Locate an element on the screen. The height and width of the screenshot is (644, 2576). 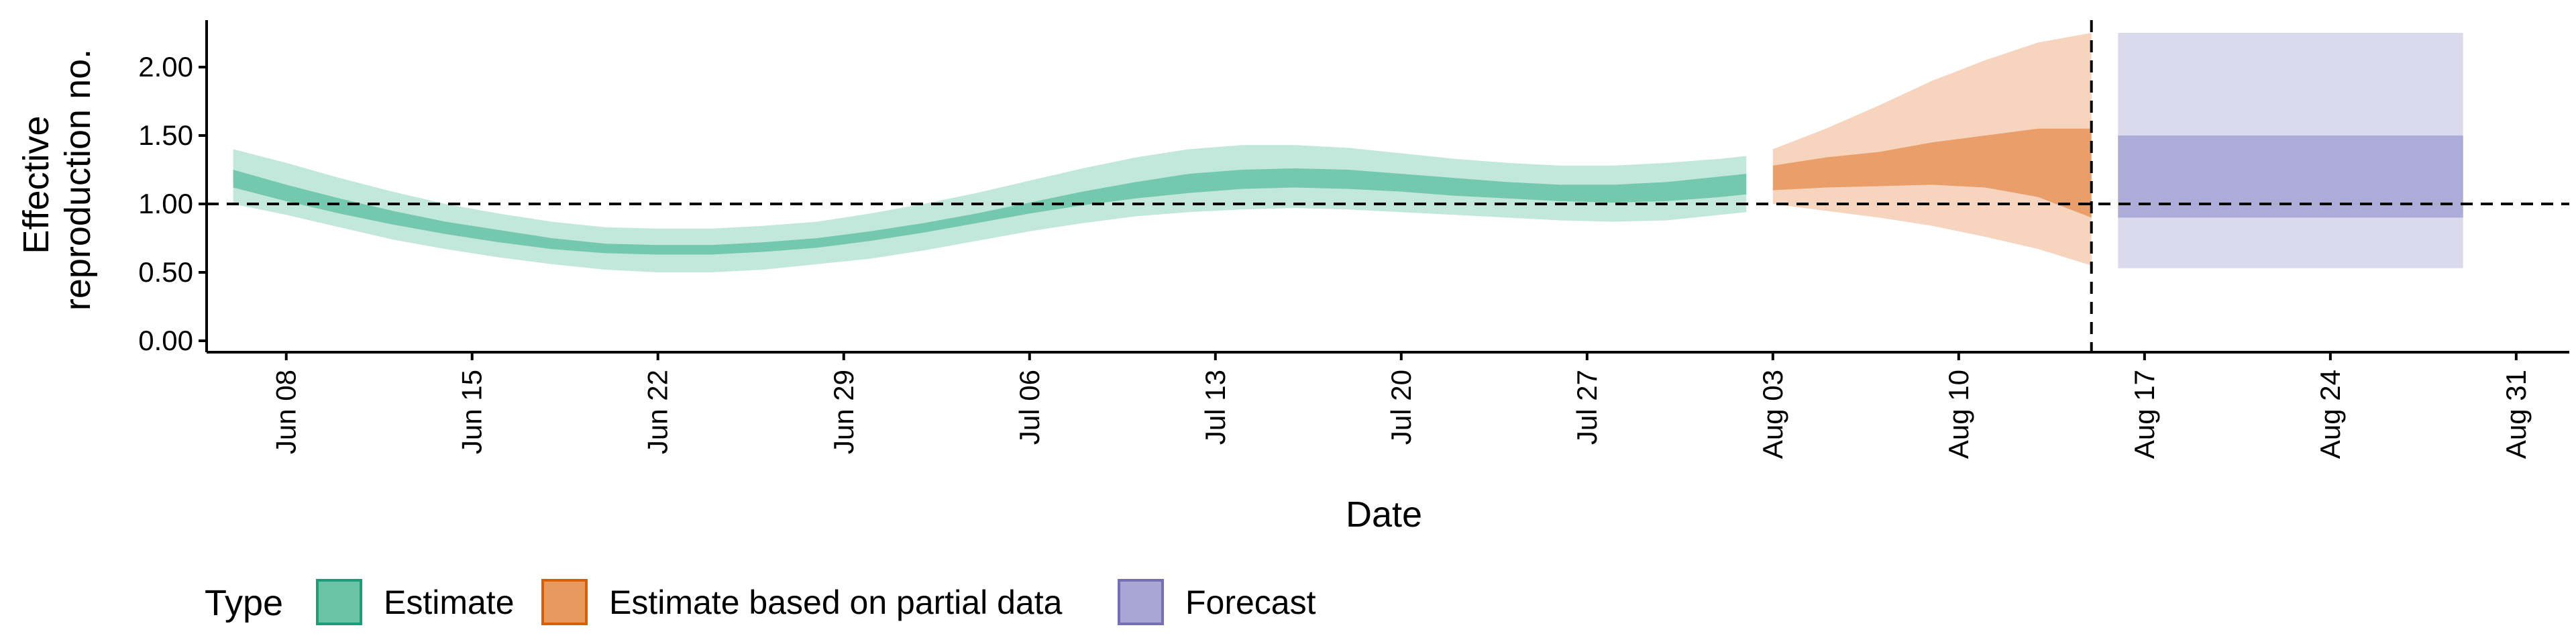
x-tick-label: Aug 10 is located at coordinates (1958, 414).